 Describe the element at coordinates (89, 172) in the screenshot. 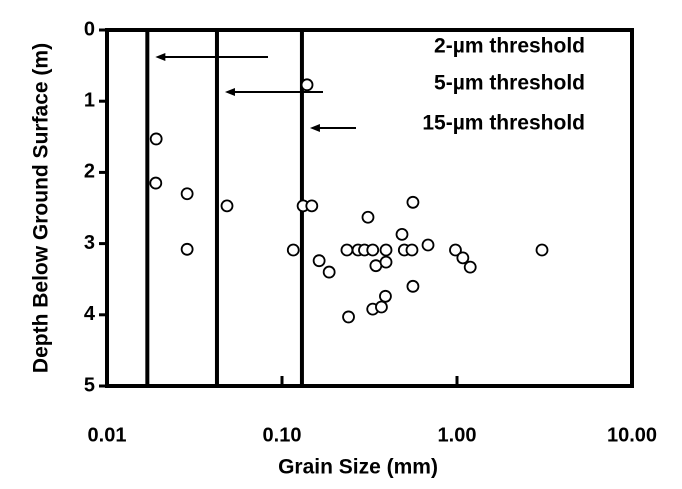

I see `y-tick-label: 2` at that location.